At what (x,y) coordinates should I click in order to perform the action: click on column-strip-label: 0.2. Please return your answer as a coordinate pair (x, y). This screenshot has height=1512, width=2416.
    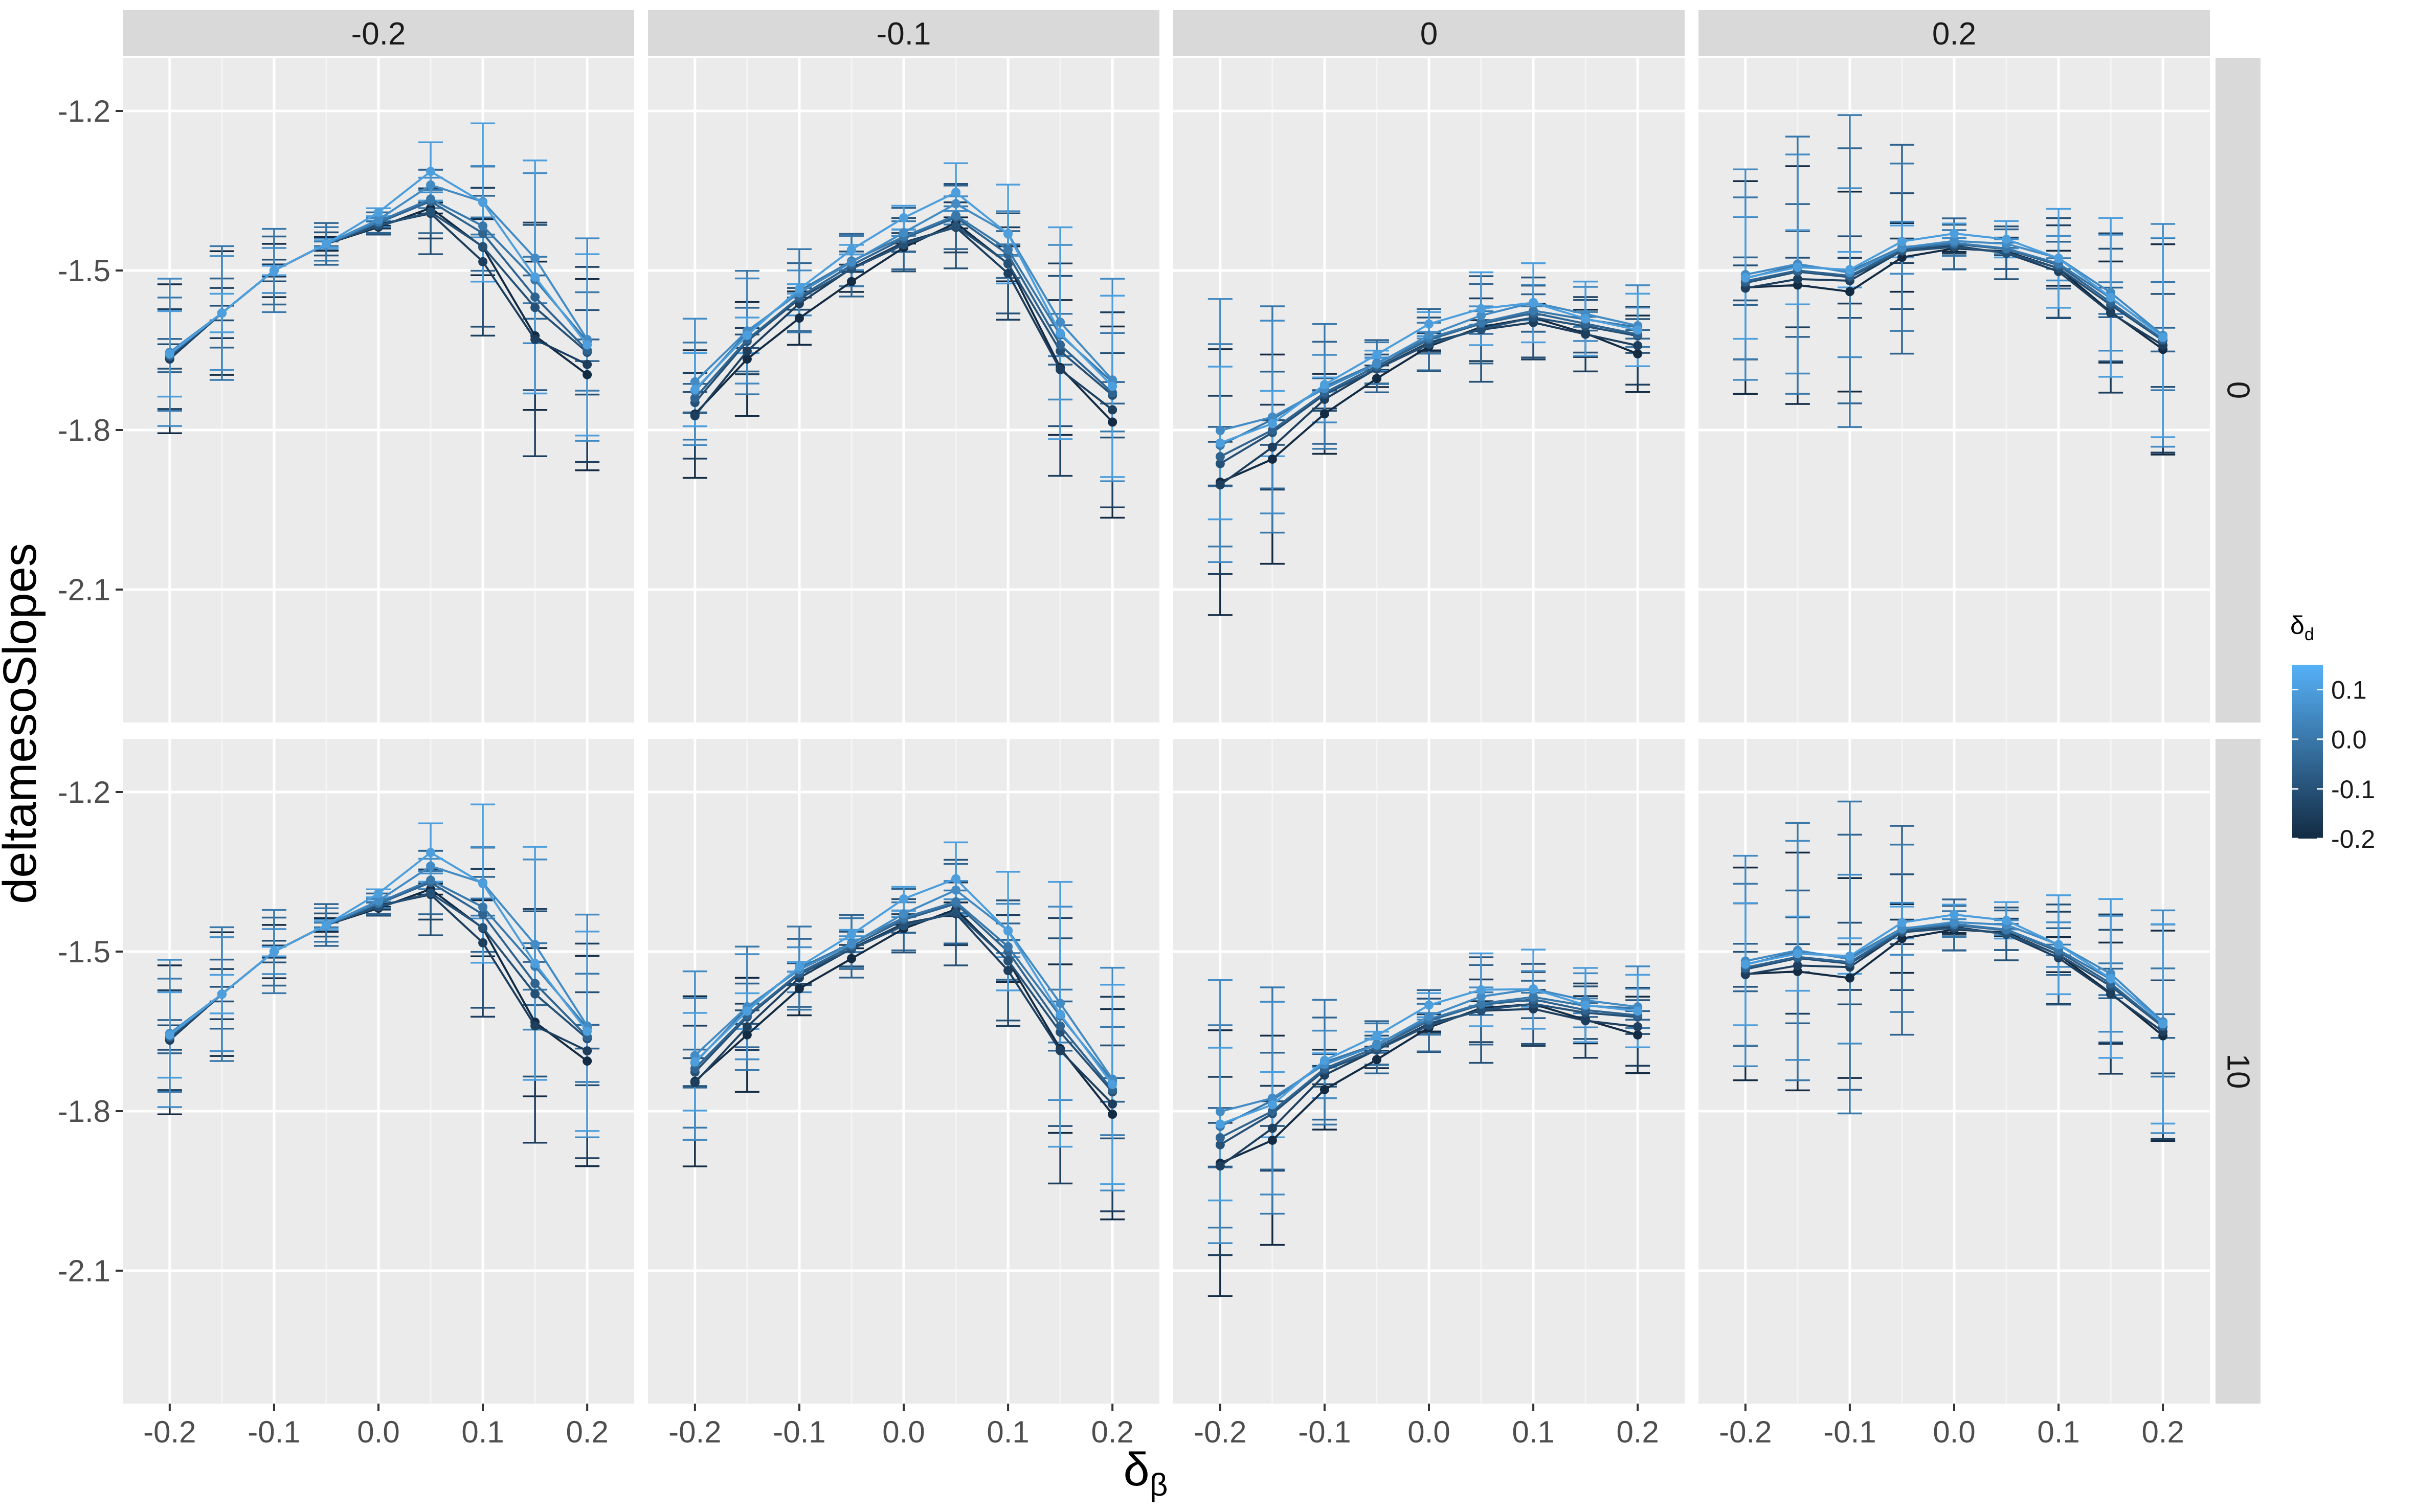
    Looking at the image, I should click on (1954, 34).